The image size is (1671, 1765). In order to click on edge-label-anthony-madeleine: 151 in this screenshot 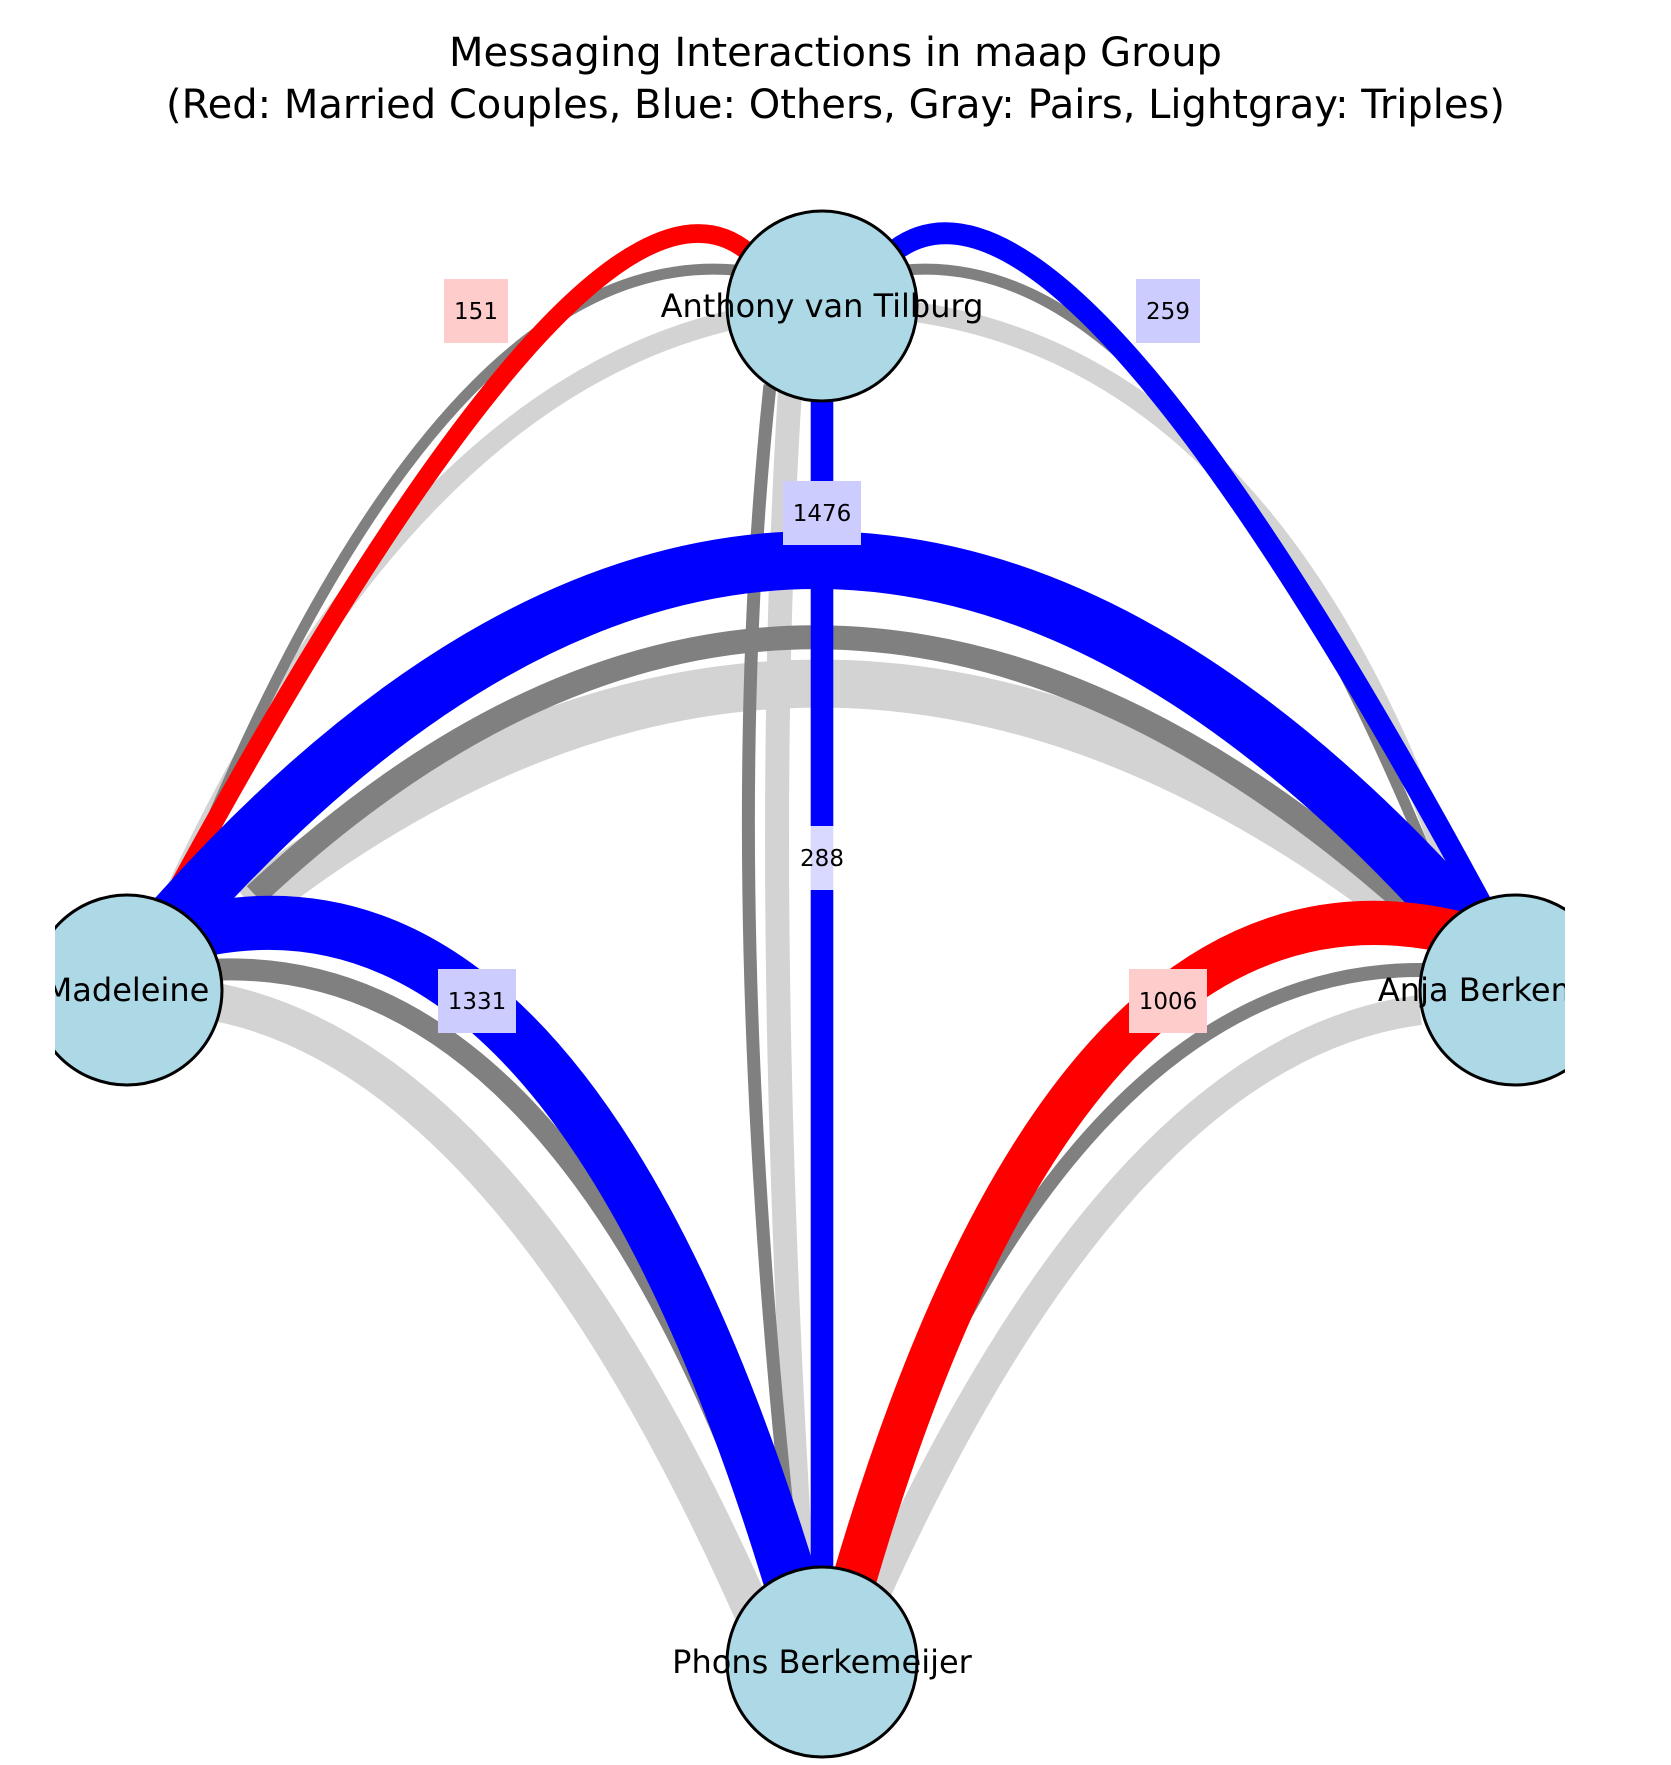, I will do `click(476, 311)`.